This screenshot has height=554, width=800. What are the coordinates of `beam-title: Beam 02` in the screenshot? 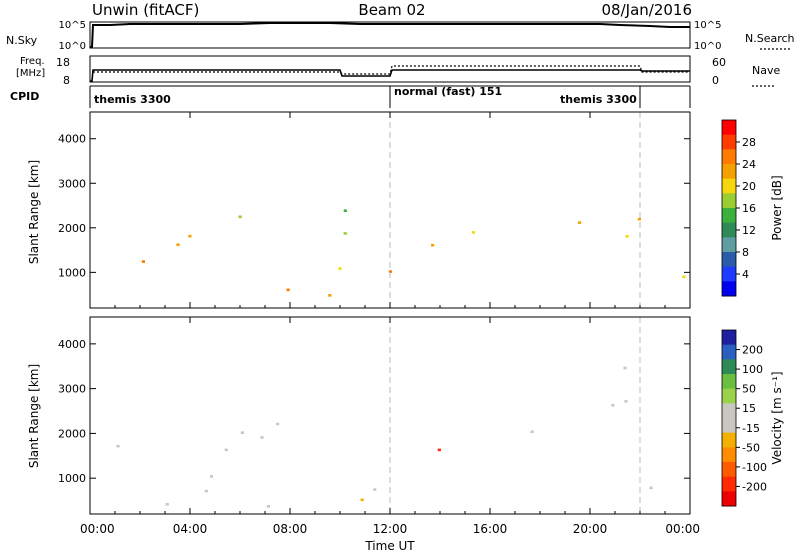 It's located at (391, 10).